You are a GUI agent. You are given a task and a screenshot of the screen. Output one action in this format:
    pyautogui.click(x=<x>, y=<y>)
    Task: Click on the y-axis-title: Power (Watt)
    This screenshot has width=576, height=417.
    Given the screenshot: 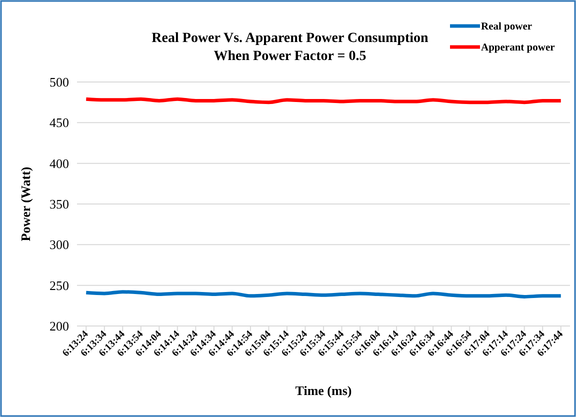 What is the action you would take?
    pyautogui.click(x=25, y=204)
    